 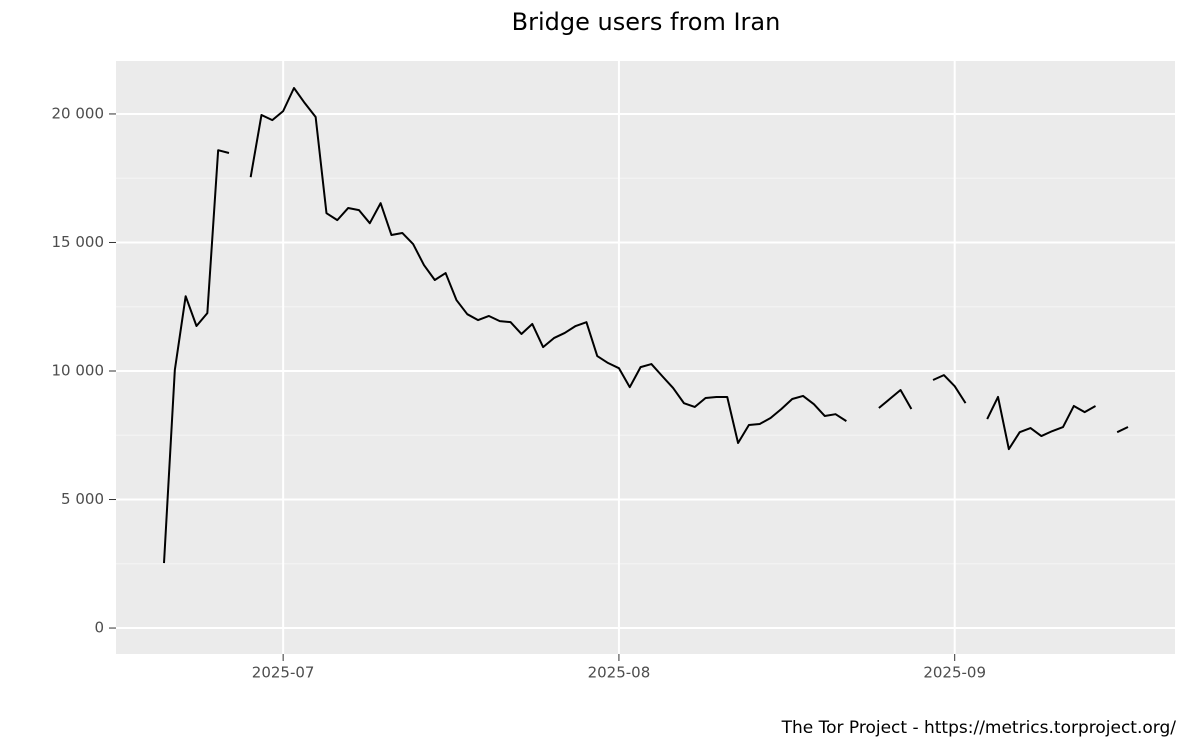 What do you see at coordinates (78, 113) in the screenshot?
I see `y-tick-label: 20 000` at bounding box center [78, 113].